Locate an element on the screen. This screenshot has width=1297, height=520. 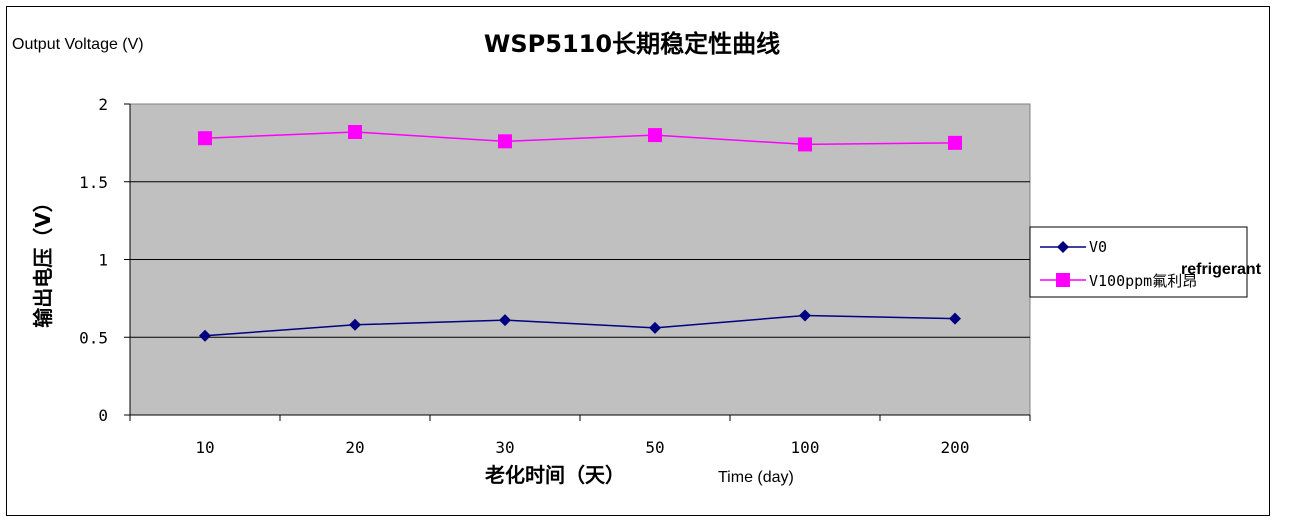
legend-marker-v100 is located at coordinates (1063, 280).